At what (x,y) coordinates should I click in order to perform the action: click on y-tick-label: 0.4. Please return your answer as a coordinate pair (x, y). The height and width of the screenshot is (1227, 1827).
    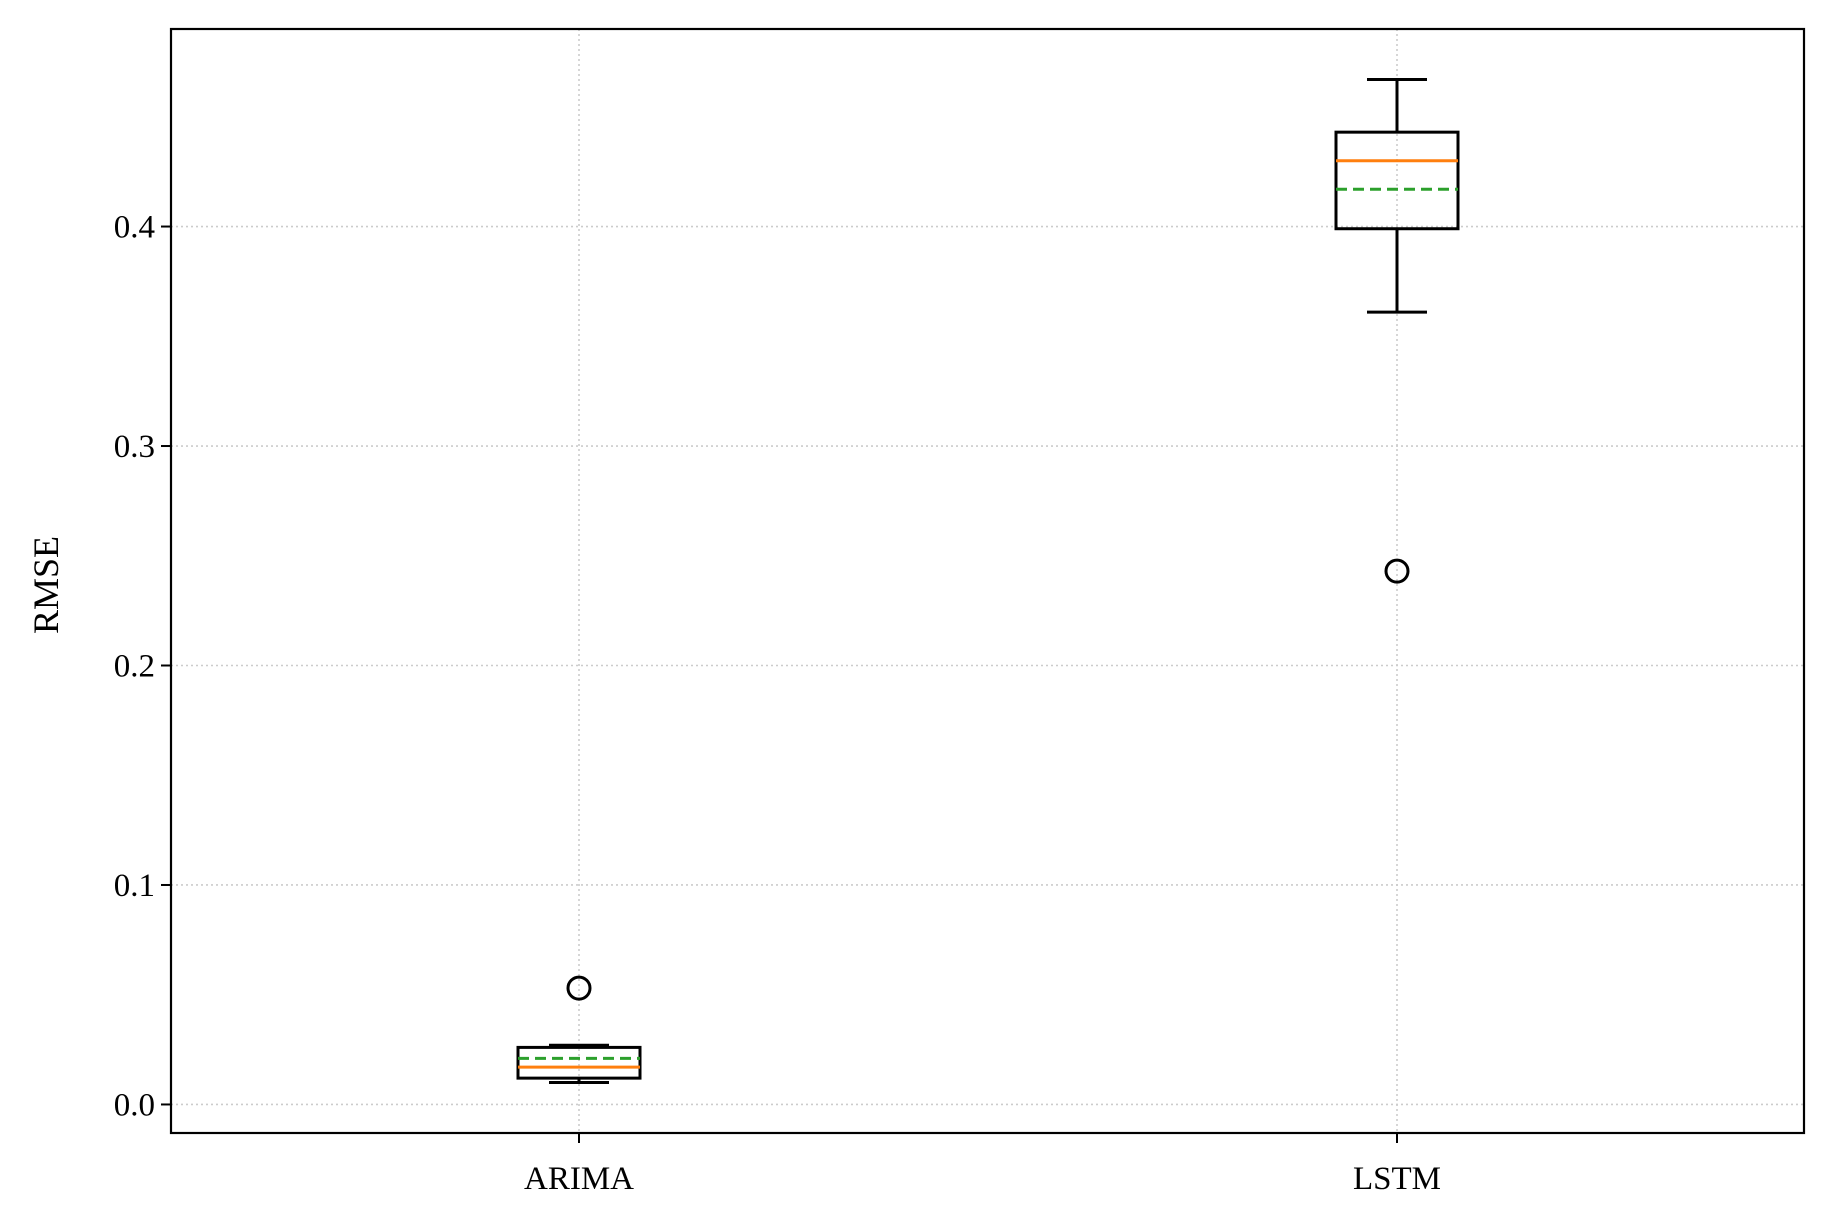
    Looking at the image, I should click on (134, 228).